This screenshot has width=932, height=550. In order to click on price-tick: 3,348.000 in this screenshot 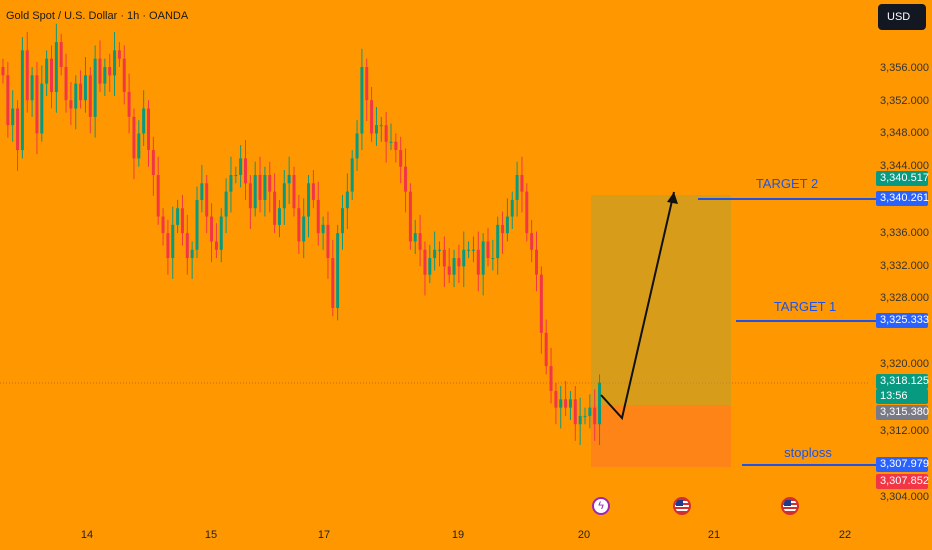, I will do `click(904, 133)`.